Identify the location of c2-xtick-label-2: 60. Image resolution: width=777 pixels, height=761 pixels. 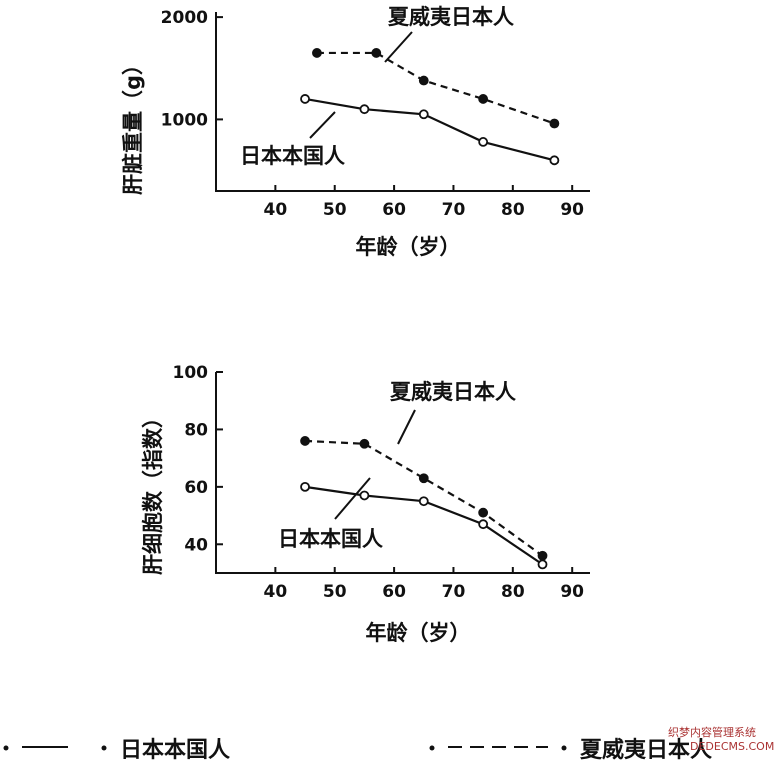
(394, 592).